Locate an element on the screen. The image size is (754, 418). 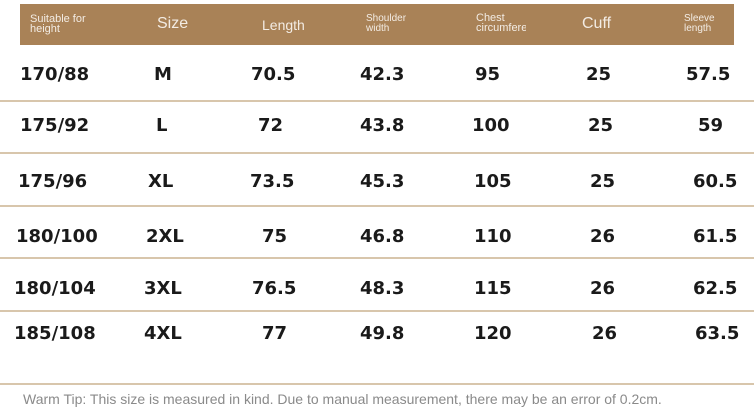
table-cell: 75 is located at coordinates (275, 236).